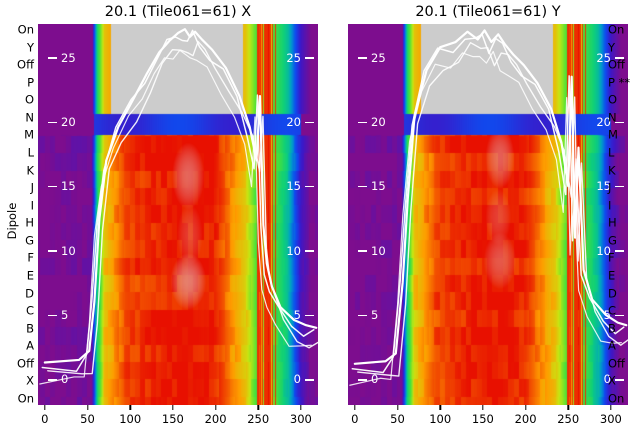 This screenshot has width=640, height=440. What do you see at coordinates (619, 81) in the screenshot?
I see `category-tick-label: P **` at bounding box center [619, 81].